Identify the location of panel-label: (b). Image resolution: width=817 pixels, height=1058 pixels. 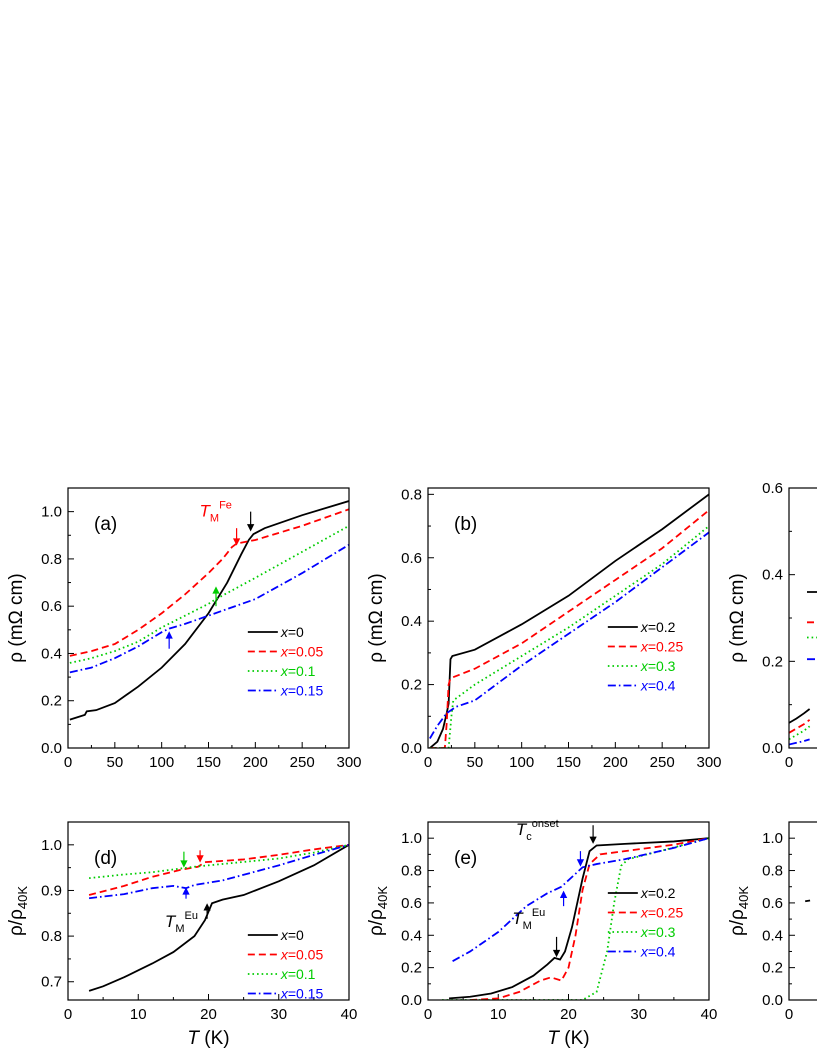
(465, 524).